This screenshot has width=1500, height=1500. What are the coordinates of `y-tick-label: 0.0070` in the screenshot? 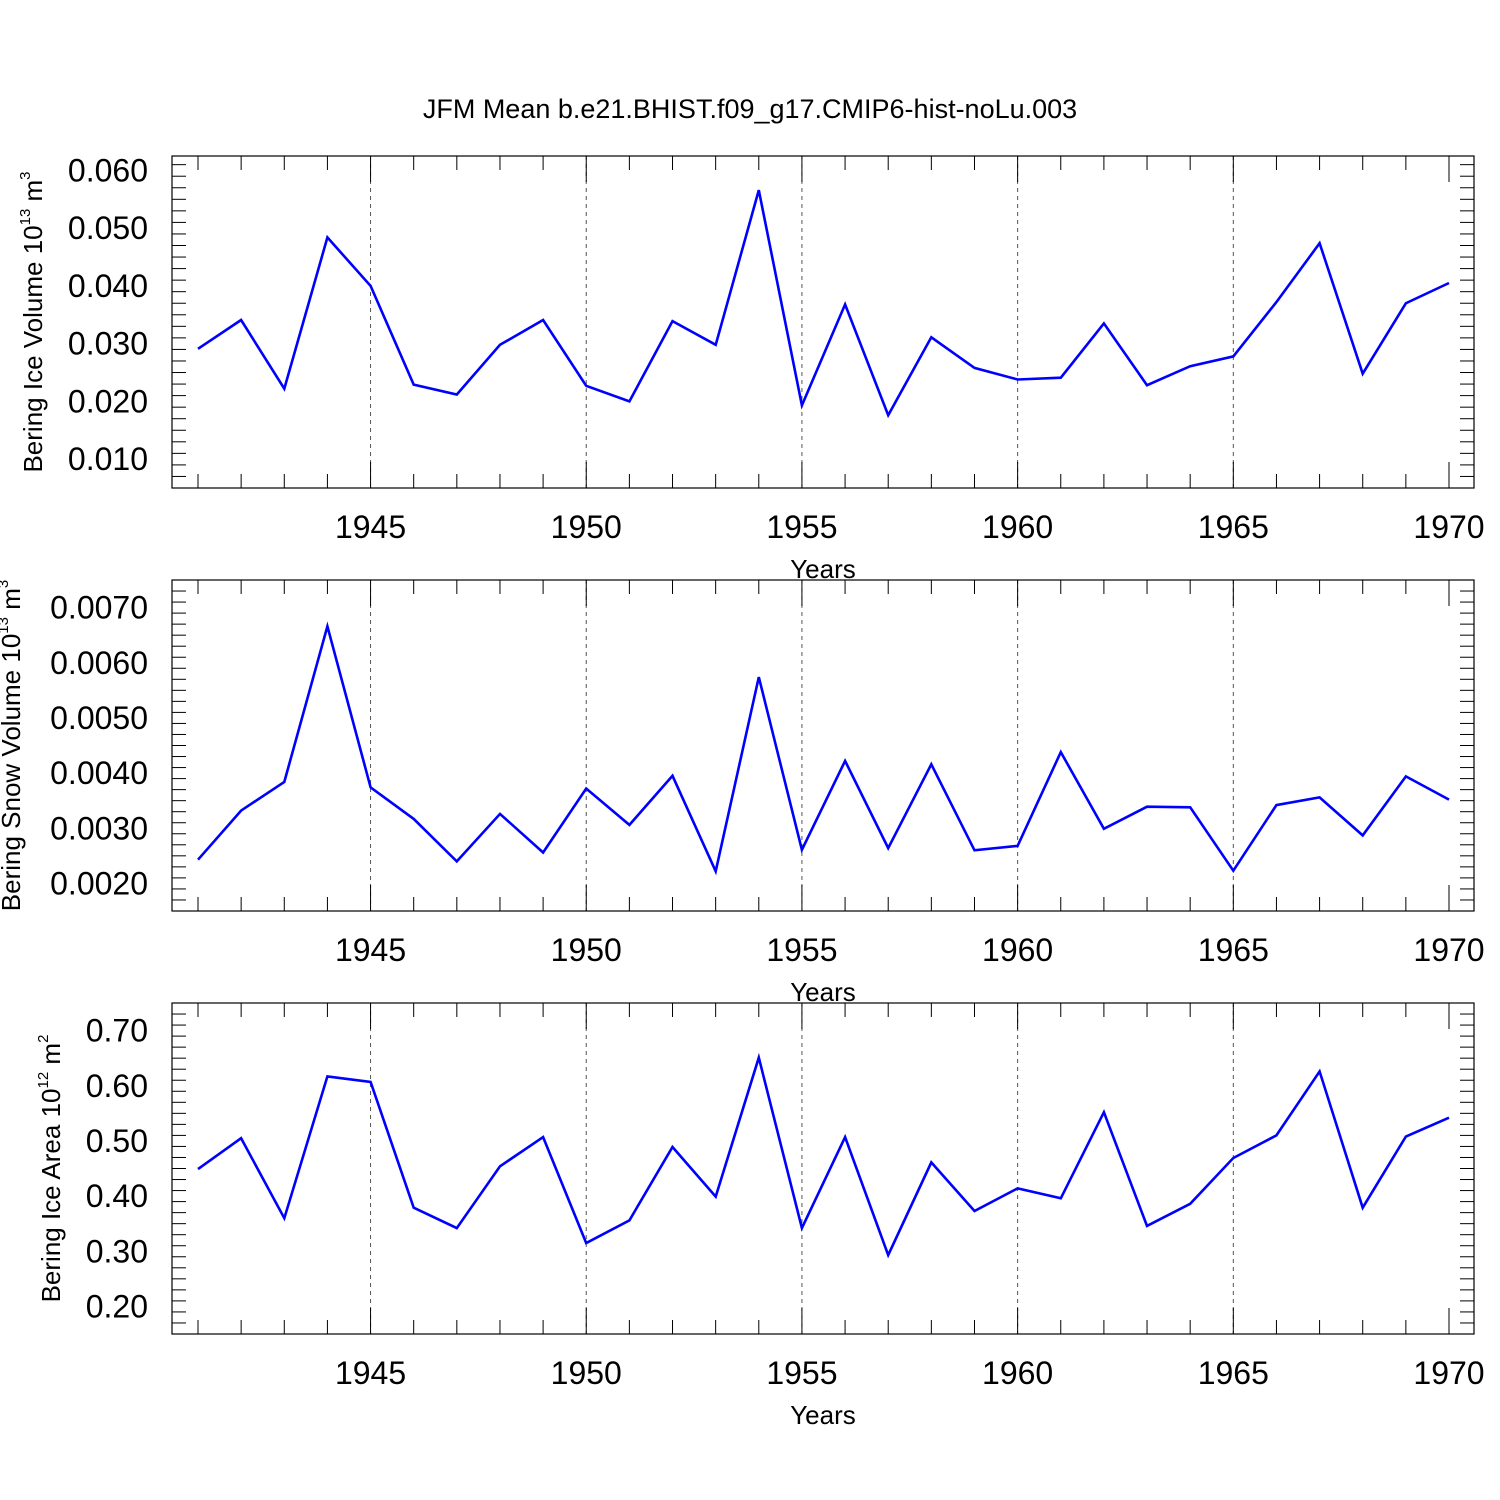 It's located at (99, 608).